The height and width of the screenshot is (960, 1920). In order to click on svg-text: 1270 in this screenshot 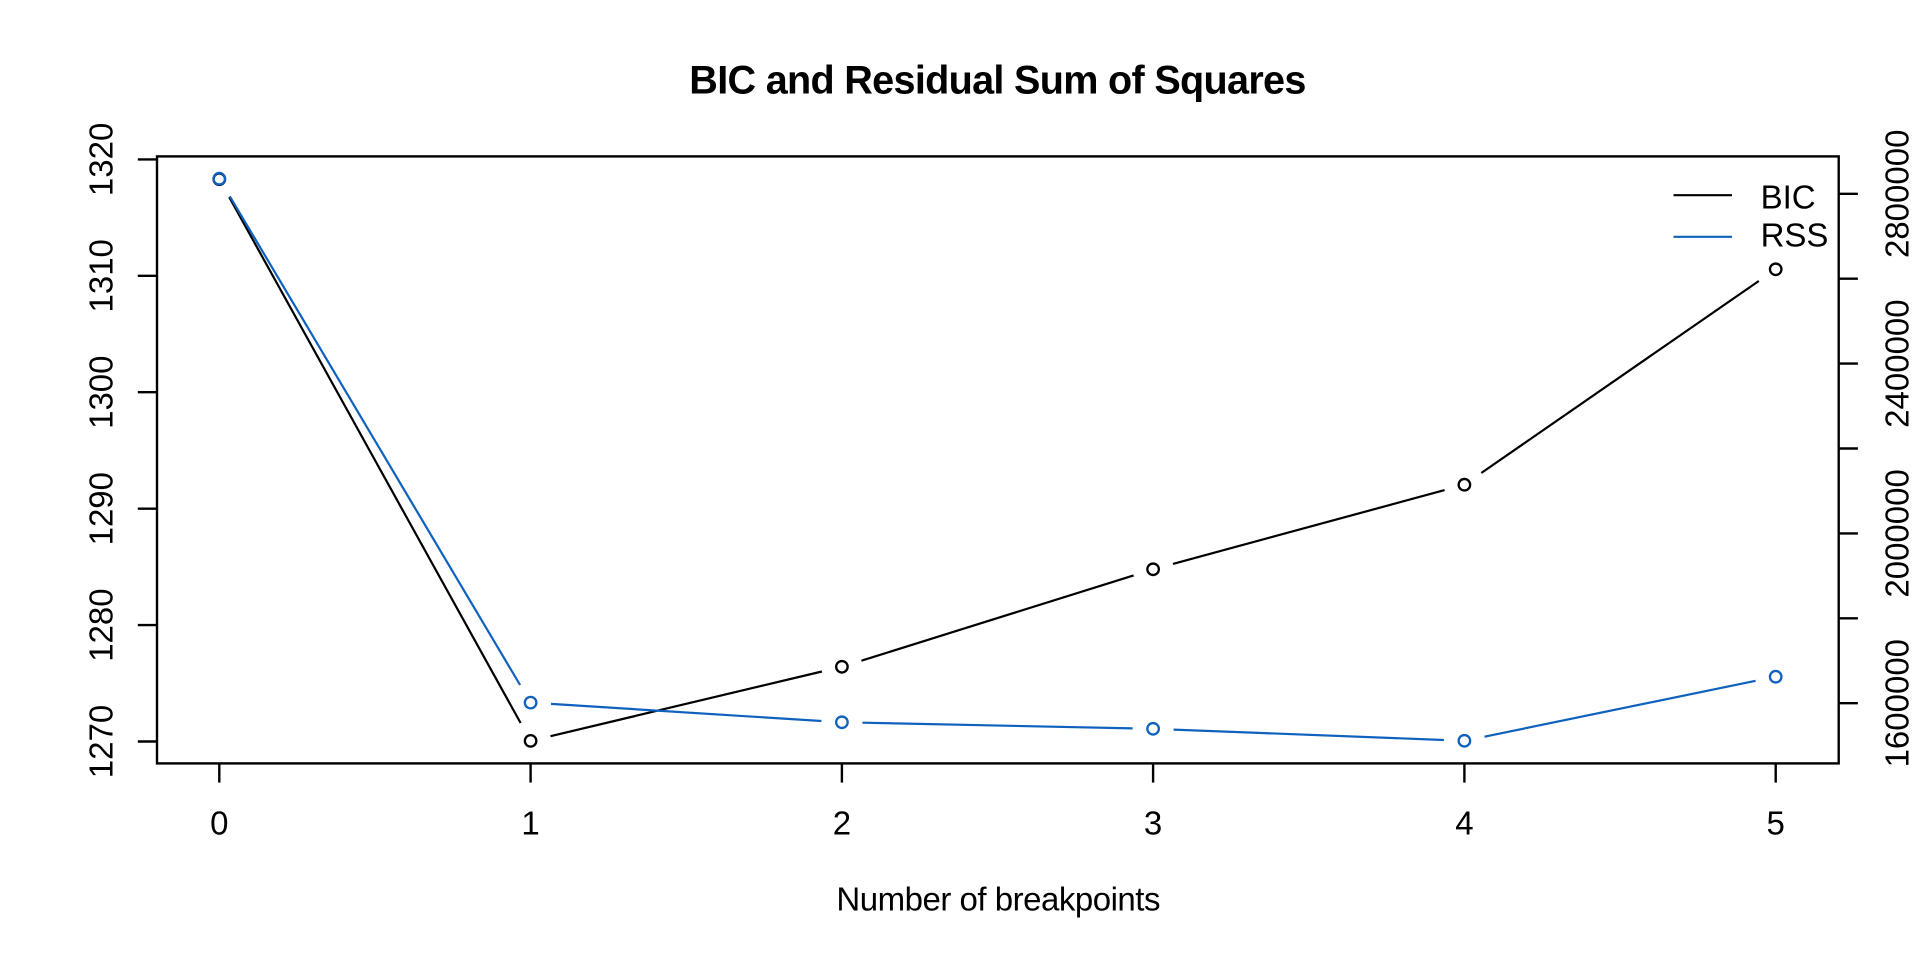, I will do `click(100, 741)`.